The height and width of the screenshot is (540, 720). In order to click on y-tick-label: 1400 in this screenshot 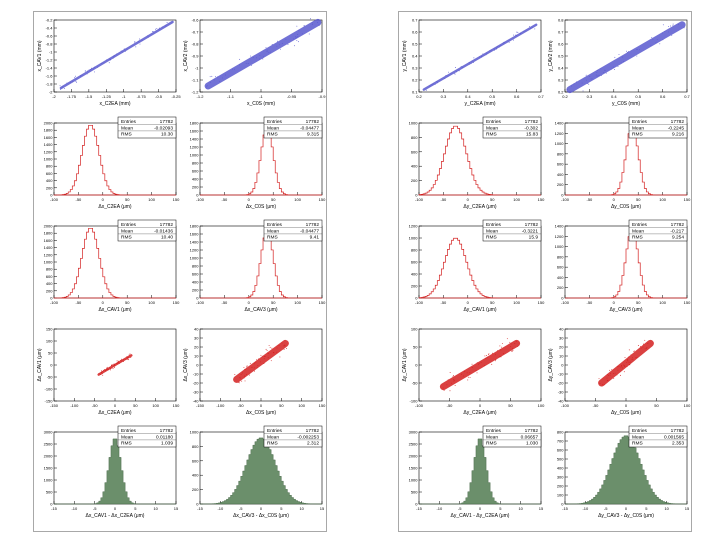, I will do `click(195, 139)`.